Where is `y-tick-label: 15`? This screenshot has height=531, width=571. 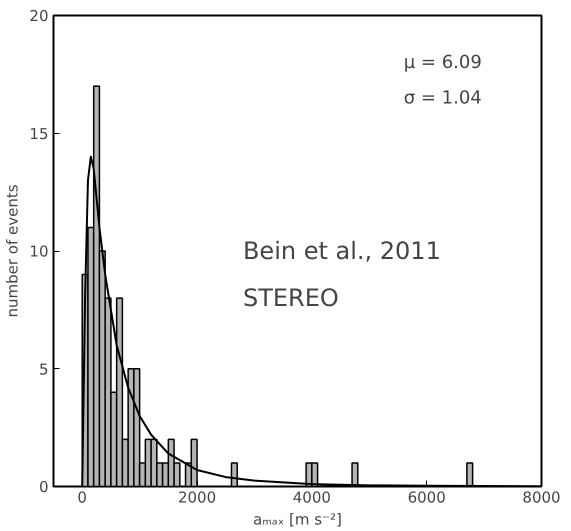
y-tick-label: 15 is located at coordinates (39, 133).